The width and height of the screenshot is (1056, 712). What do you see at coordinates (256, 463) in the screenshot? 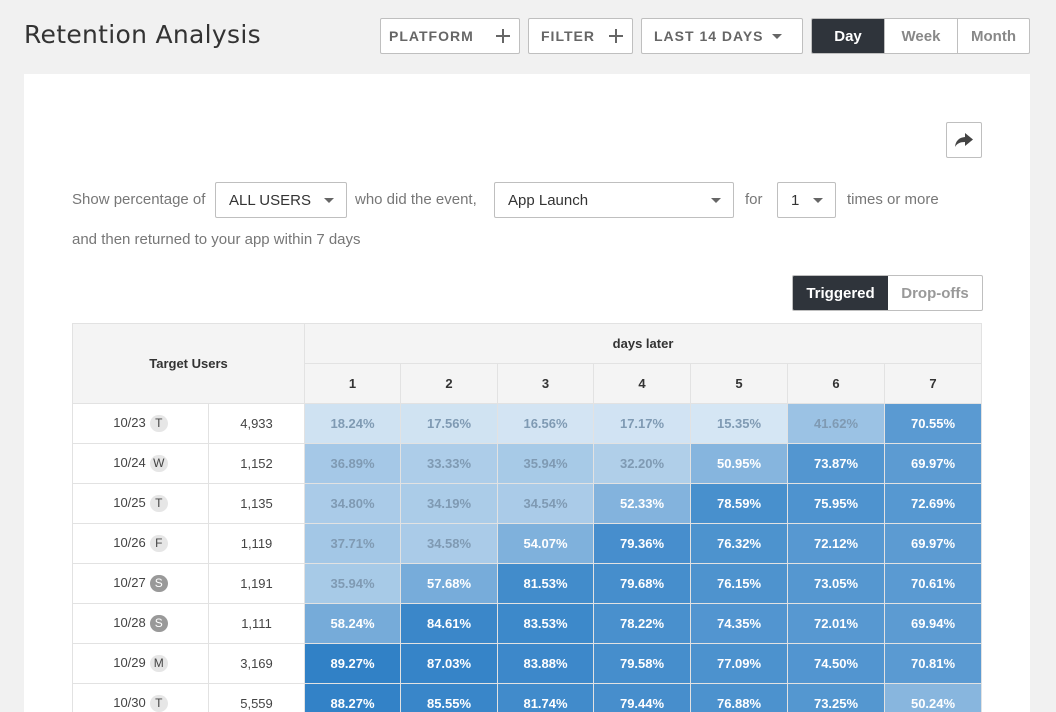
I see `row-users-count: 1,152` at bounding box center [256, 463].